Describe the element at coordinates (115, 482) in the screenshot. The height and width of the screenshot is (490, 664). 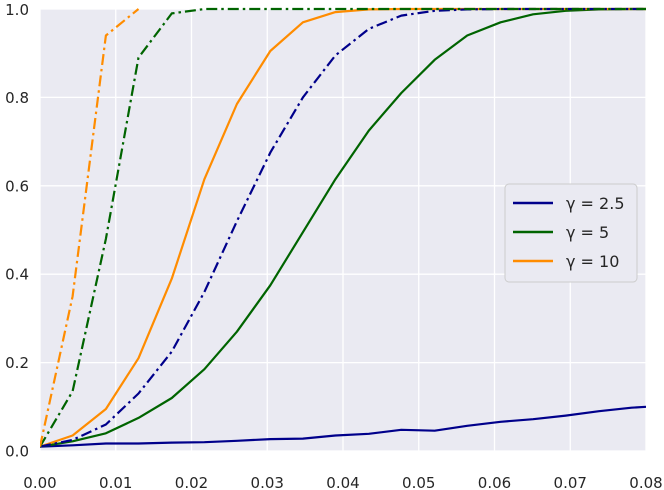
I see `x-tick-label-1: 0.01` at that location.